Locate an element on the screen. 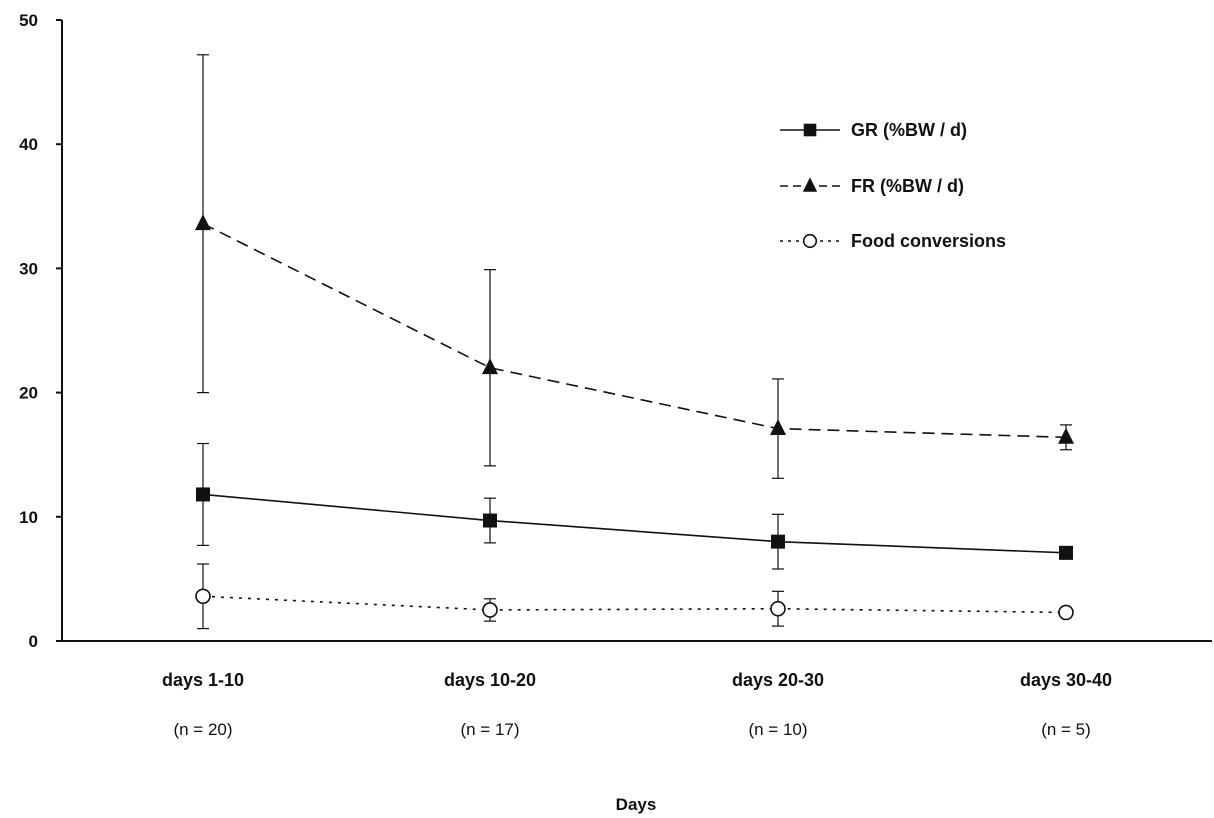 The height and width of the screenshot is (818, 1214). y-tick-label-30: 30 is located at coordinates (28, 268).